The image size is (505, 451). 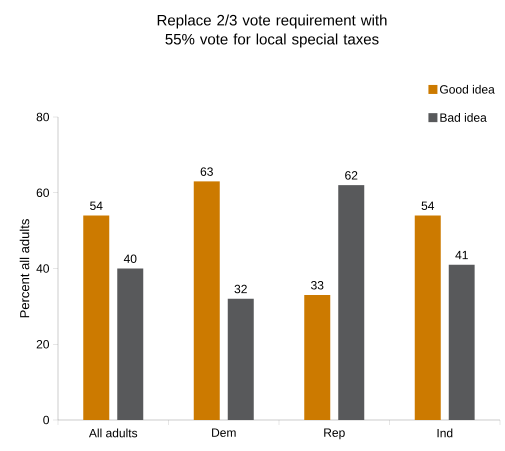 What do you see at coordinates (43, 117) in the screenshot?
I see `y-tick-label: 80` at bounding box center [43, 117].